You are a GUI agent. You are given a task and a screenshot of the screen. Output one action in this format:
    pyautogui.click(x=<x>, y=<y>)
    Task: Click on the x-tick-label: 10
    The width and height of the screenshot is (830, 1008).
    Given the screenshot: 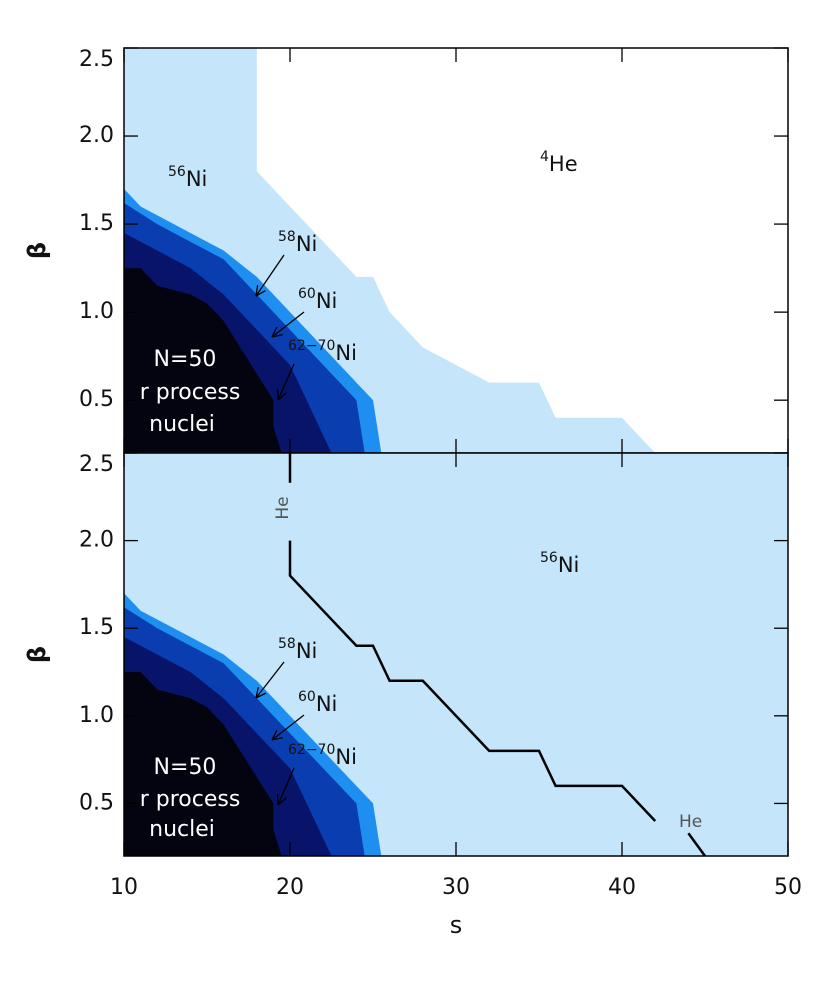 What is the action you would take?
    pyautogui.click(x=124, y=887)
    